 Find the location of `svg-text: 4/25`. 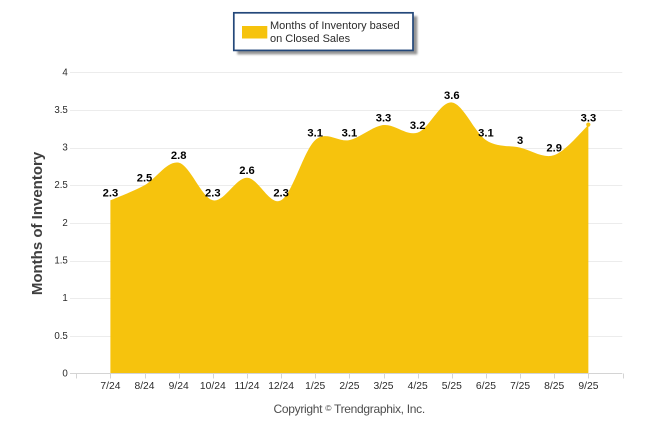

svg-text: 4/25 is located at coordinates (418, 386).